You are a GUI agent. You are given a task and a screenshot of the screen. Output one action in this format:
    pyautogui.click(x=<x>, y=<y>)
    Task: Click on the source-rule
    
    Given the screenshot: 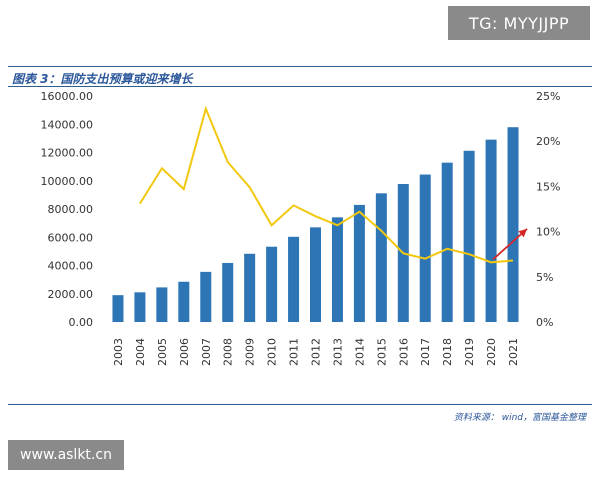 What is the action you would take?
    pyautogui.click(x=300, y=404)
    